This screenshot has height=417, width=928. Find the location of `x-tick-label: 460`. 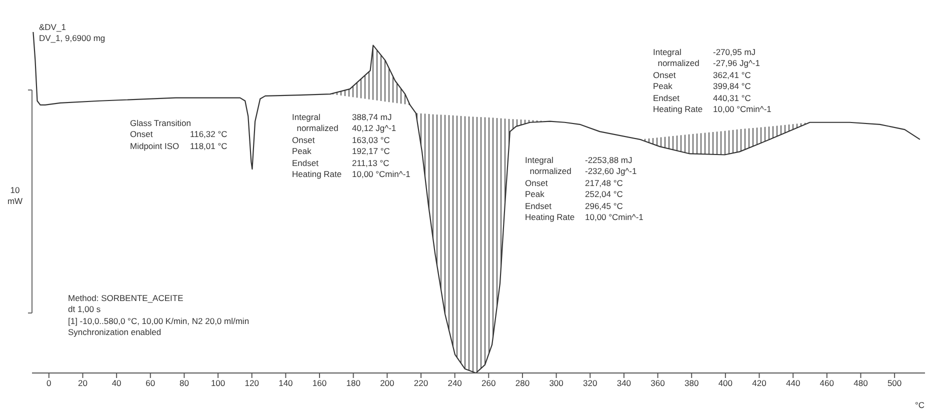

x-tick-label: 460 is located at coordinates (827, 383).